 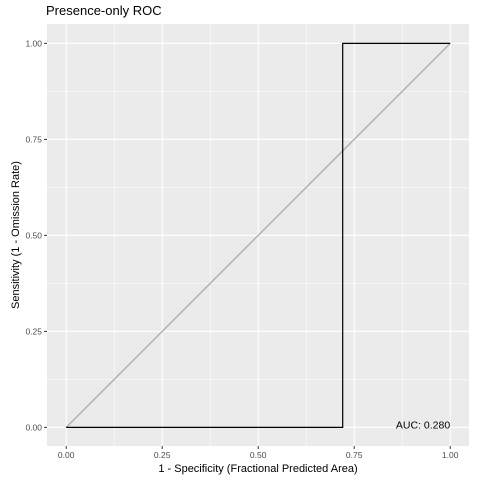 I want to click on y-axis: 0.00 0.25 0.50 0.75 1.00, so click(x=36, y=235).